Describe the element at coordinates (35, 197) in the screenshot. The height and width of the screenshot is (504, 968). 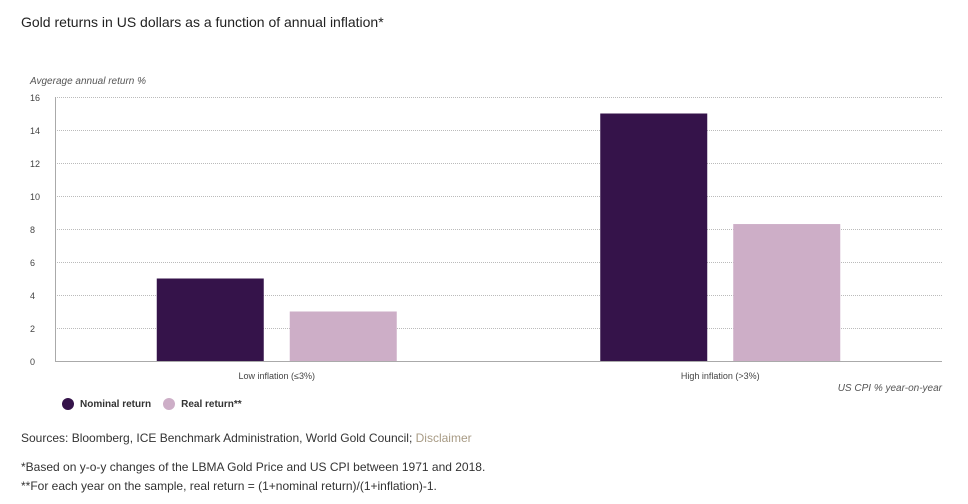
I see `y-tick-label: 10` at that location.